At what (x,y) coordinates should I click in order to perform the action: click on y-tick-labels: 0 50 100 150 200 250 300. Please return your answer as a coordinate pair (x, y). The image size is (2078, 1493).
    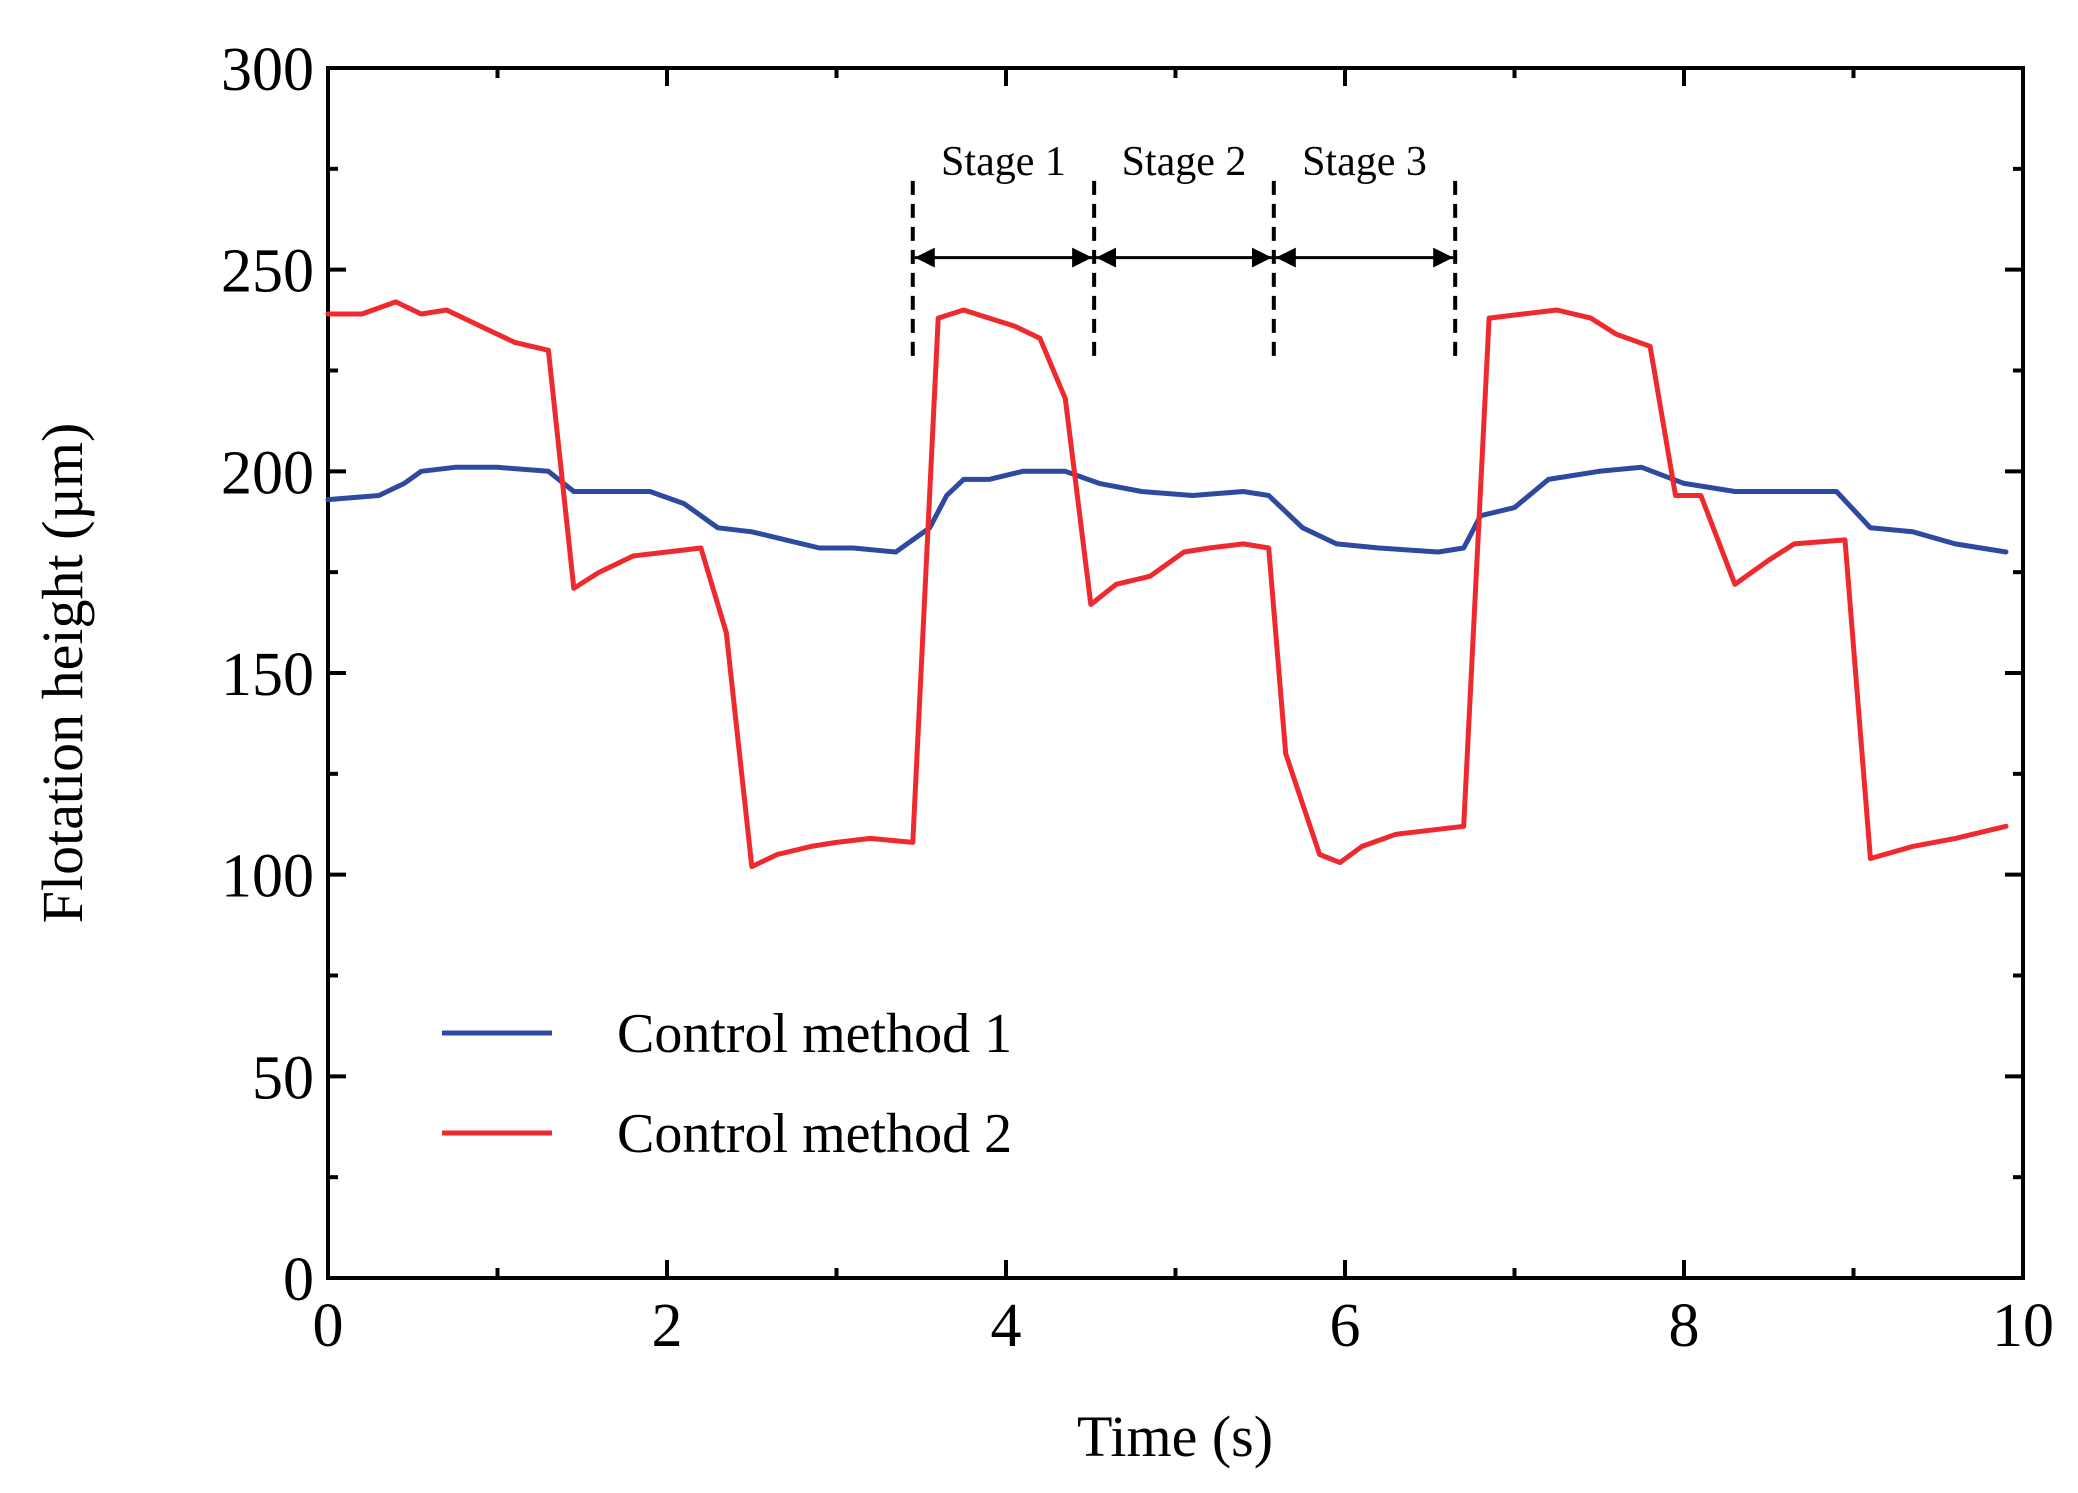
    Looking at the image, I should click on (267, 675).